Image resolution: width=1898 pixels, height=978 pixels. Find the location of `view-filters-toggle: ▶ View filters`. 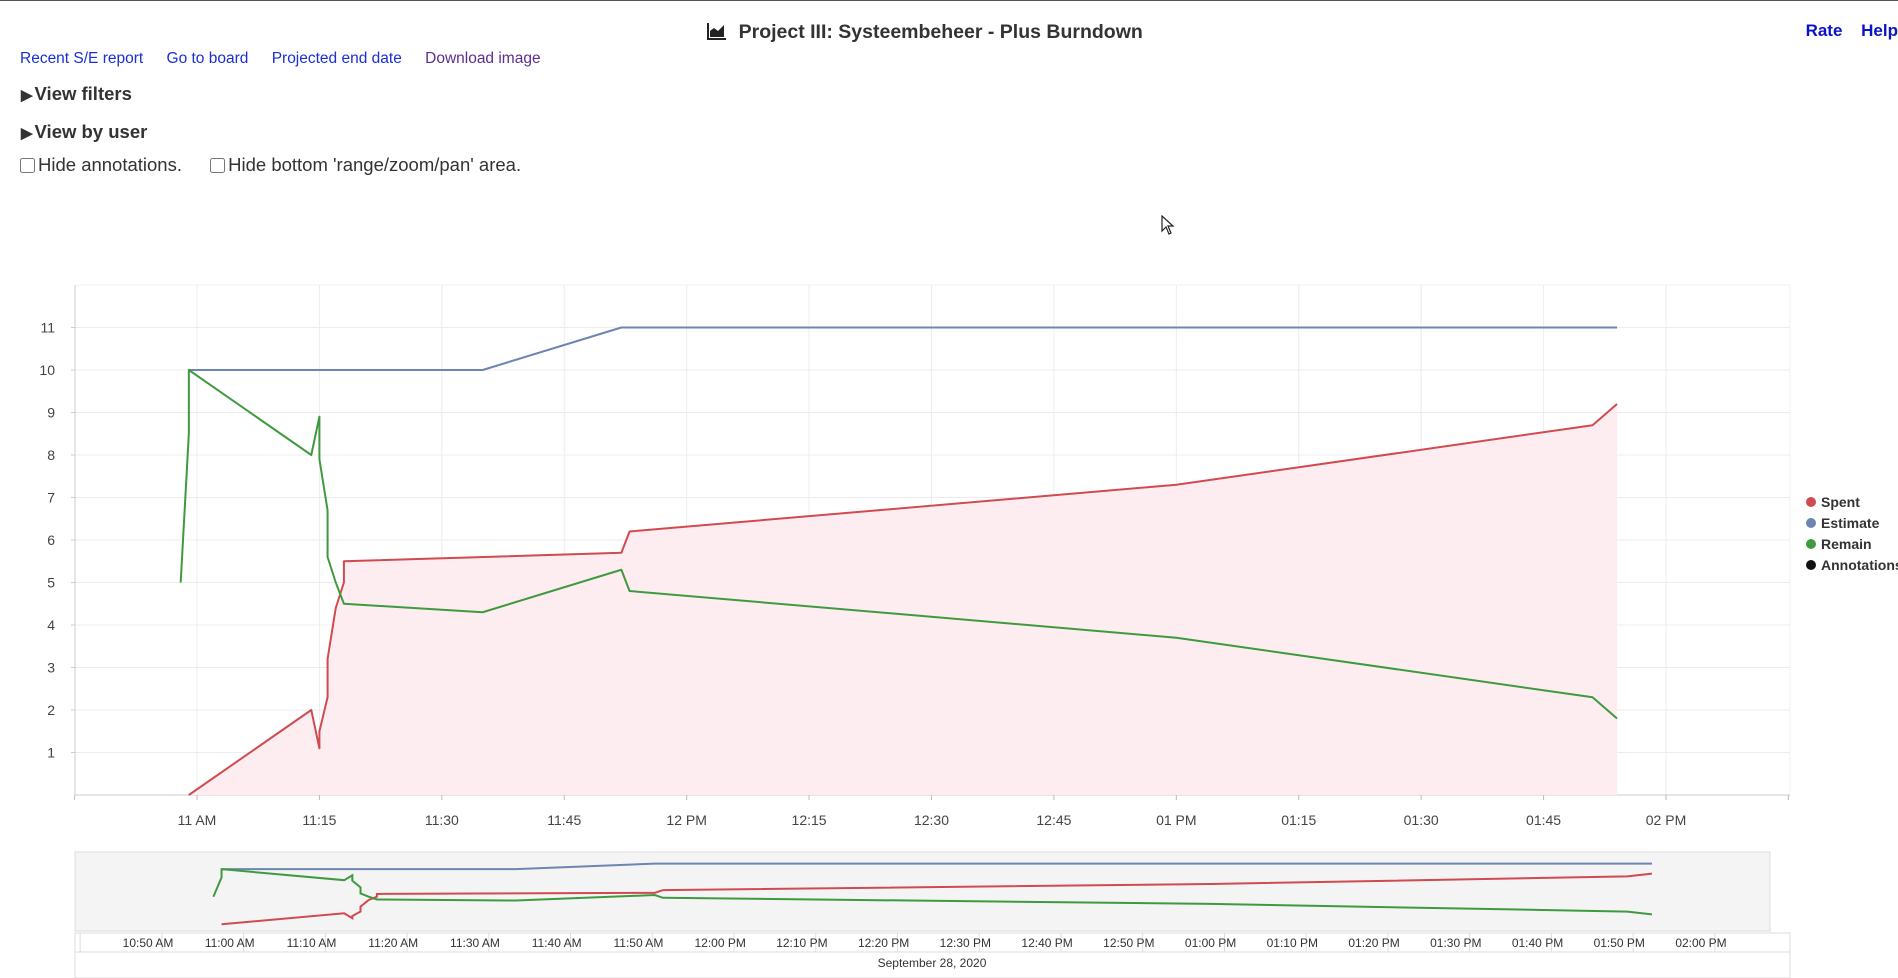

view-filters-toggle: ▶ View filters is located at coordinates (76, 94).